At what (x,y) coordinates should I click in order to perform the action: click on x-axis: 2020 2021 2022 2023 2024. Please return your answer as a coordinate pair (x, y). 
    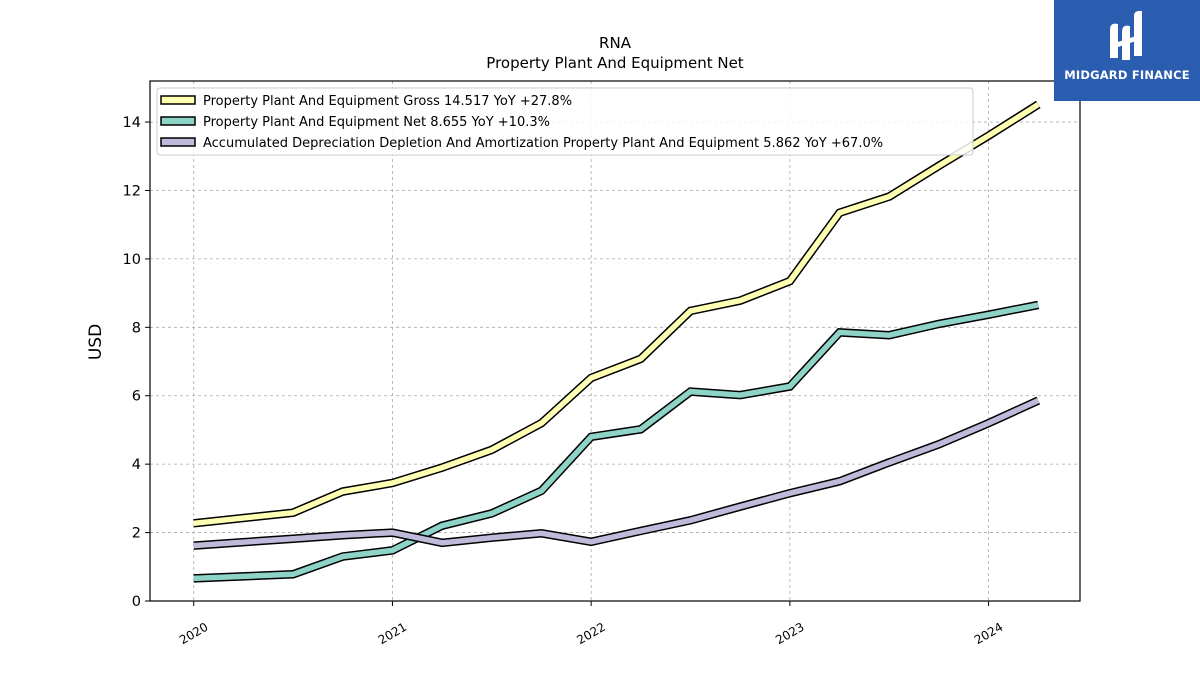
    Looking at the image, I should click on (591, 624).